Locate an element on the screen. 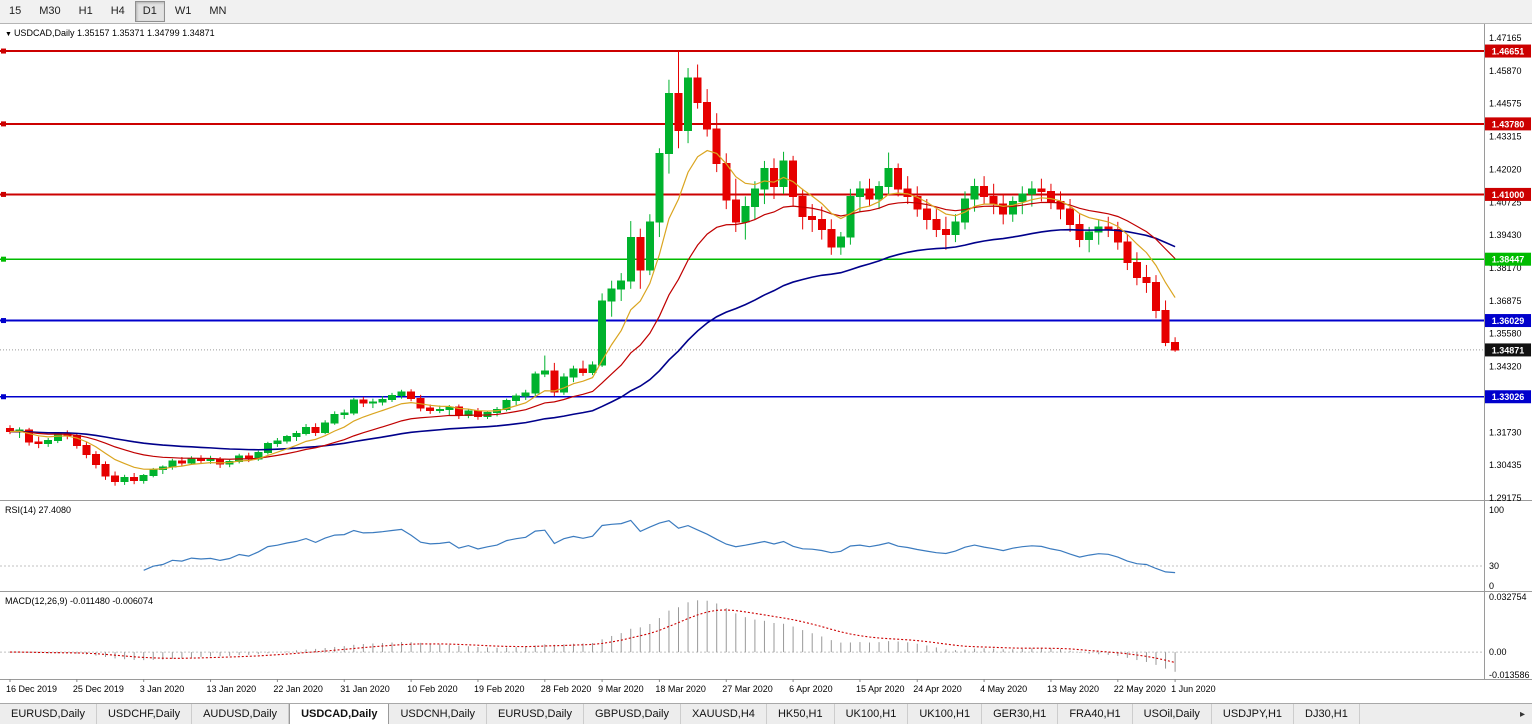 The width and height of the screenshot is (1532, 724). svg-text: 1.42020 is located at coordinates (1505, 169).